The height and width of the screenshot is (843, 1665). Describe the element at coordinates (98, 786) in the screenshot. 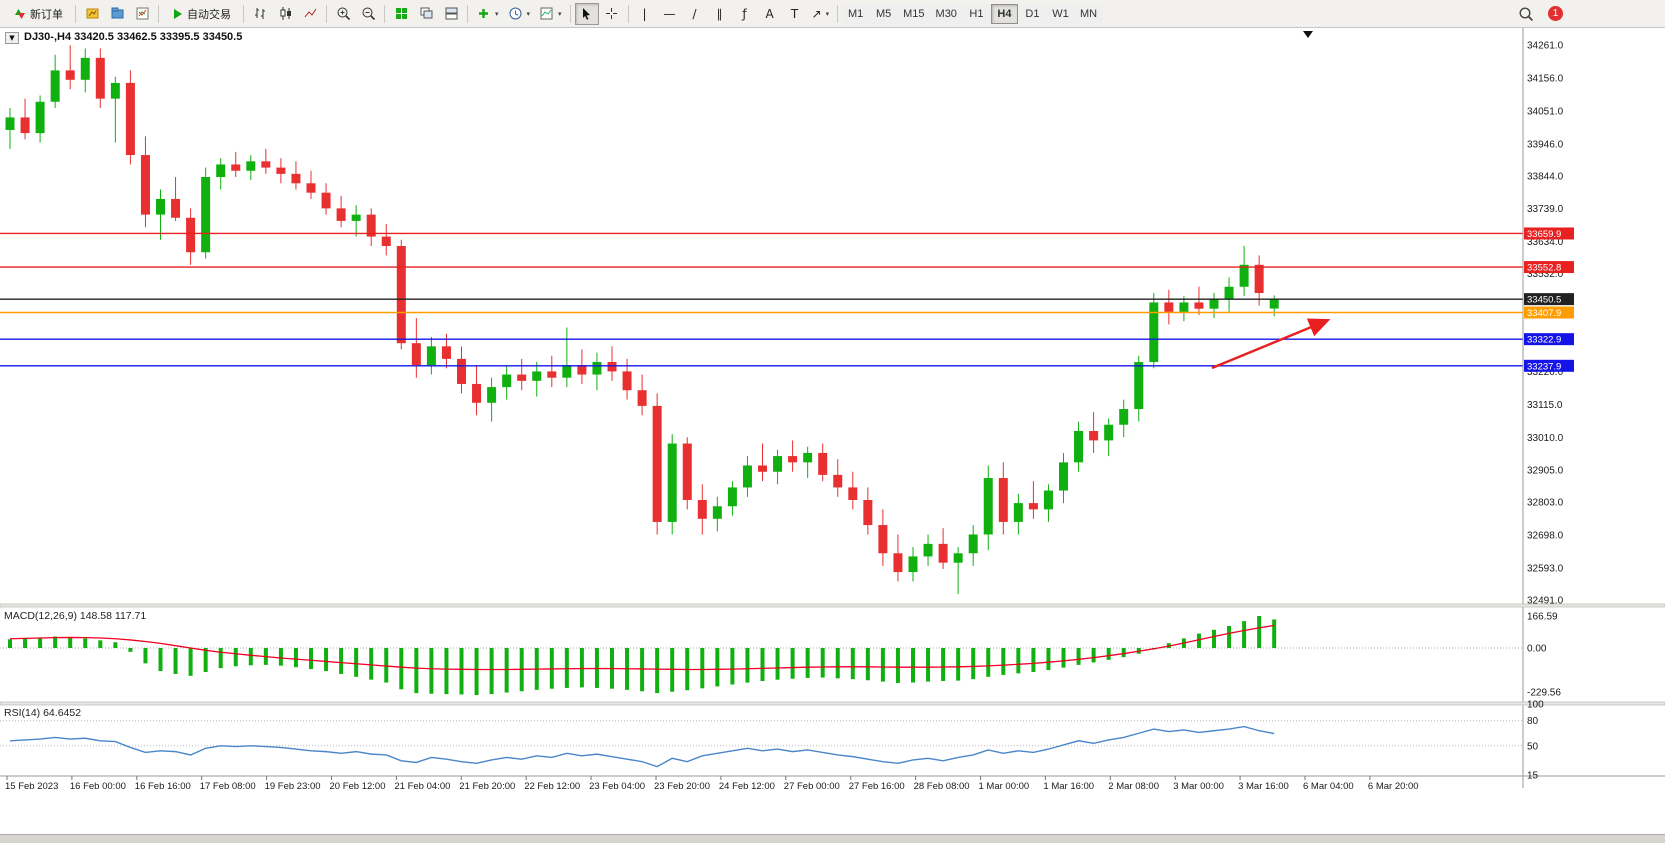

I see `svg-text: 16 Feb 00:00` at that location.